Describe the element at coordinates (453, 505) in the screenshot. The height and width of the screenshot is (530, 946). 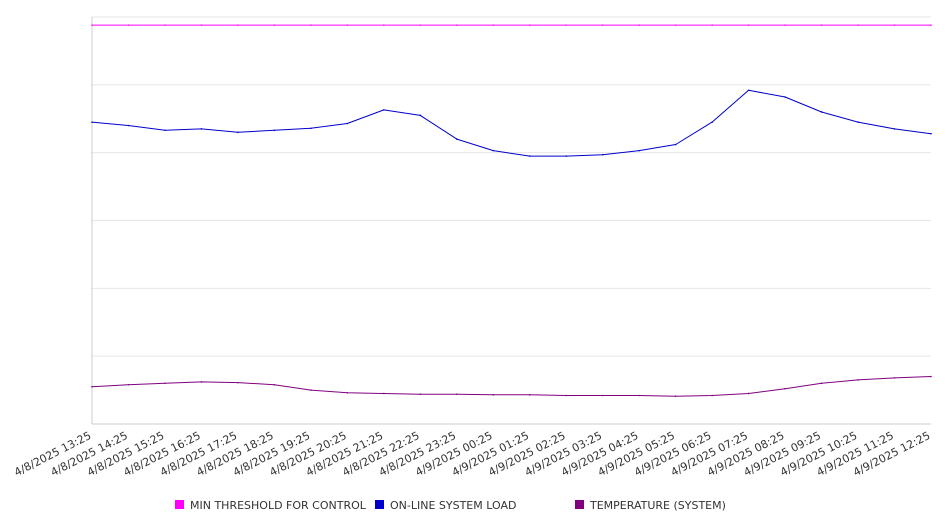
I see `legend-label: ON-LINE SYSTEM LOAD` at that location.